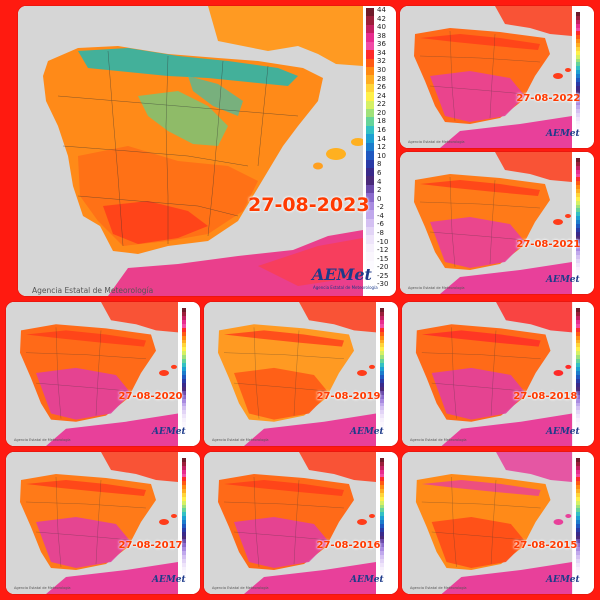 The width and height of the screenshot is (600, 600). What do you see at coordinates (381, 78) in the screenshot?
I see `colorbar-tick: 28` at bounding box center [381, 78].